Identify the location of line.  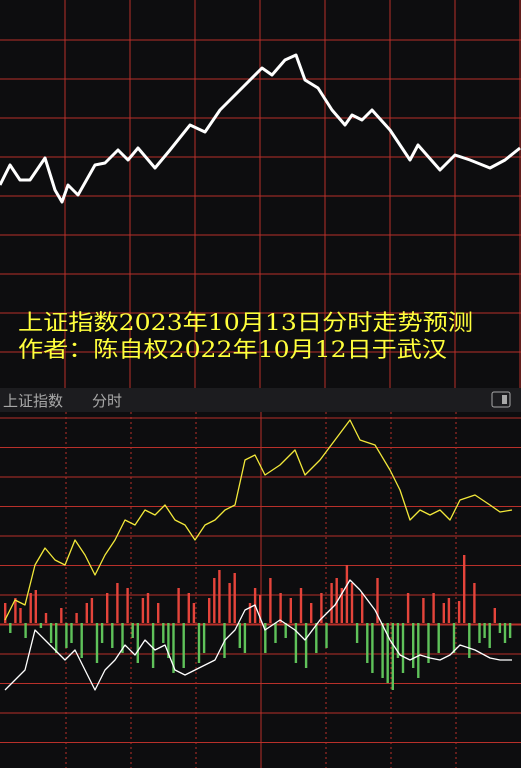
(258, 635).